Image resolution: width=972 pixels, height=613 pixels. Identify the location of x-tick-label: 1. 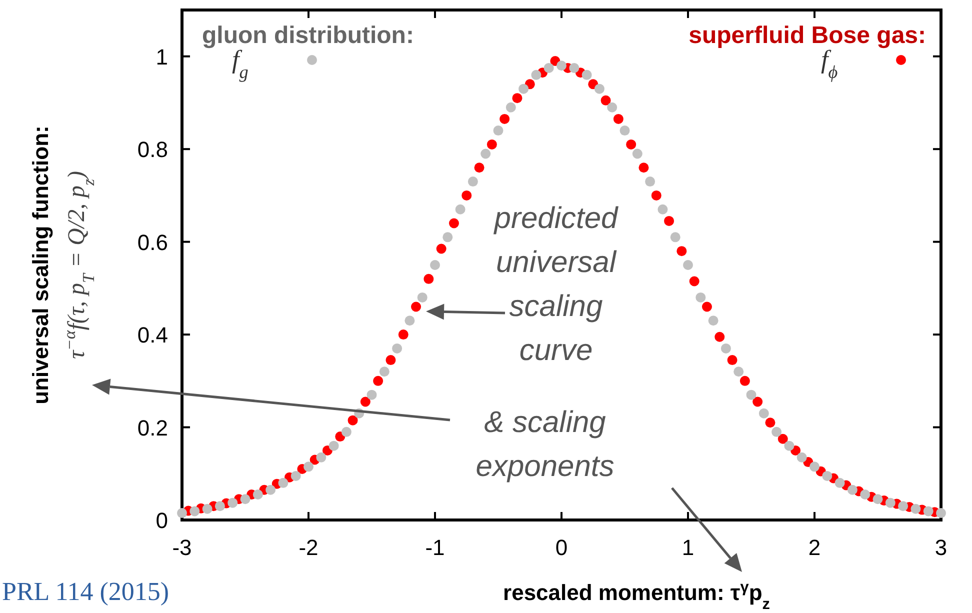
(688, 547).